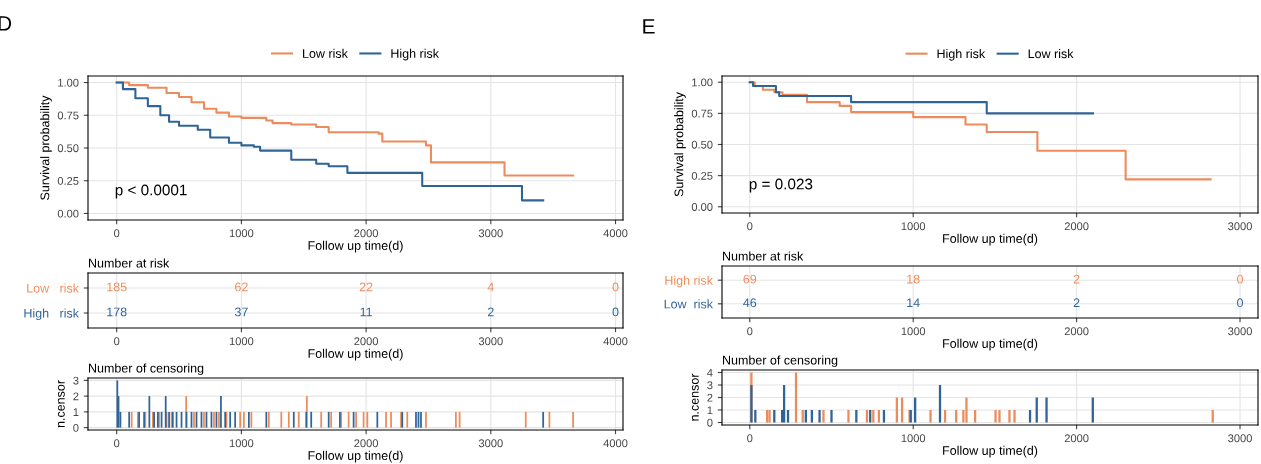 Image resolution: width=1261 pixels, height=464 pixels. Describe the element at coordinates (750, 279) in the screenshot. I see `data-label: 69` at that location.